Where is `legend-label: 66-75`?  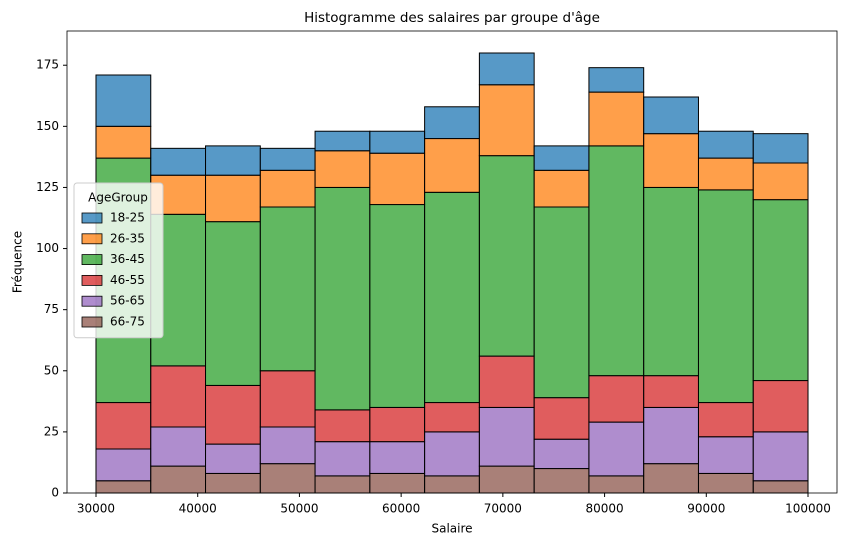
legend-label: 66-75 is located at coordinates (127, 322).